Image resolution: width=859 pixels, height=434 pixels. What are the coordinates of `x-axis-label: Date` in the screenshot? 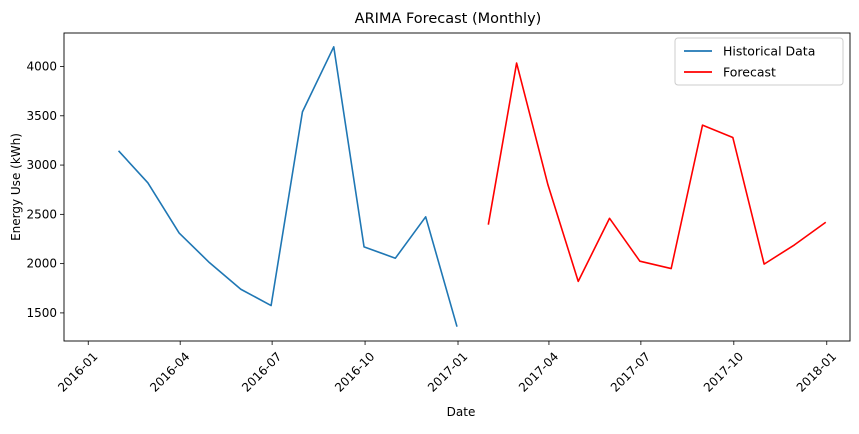 It's located at (461, 412).